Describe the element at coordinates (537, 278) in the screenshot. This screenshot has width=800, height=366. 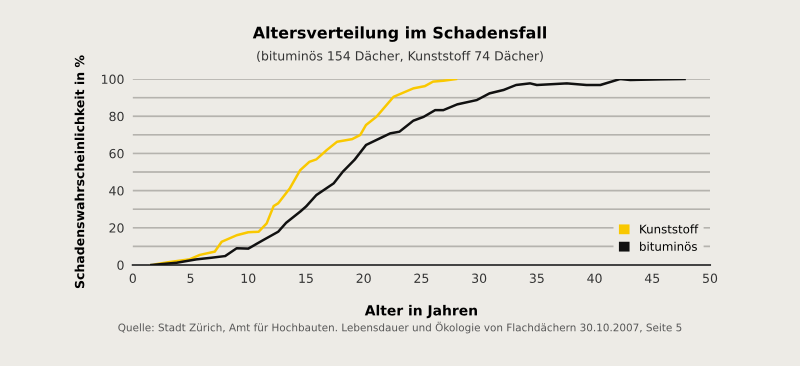
I see `x-tick-label: 35` at that location.